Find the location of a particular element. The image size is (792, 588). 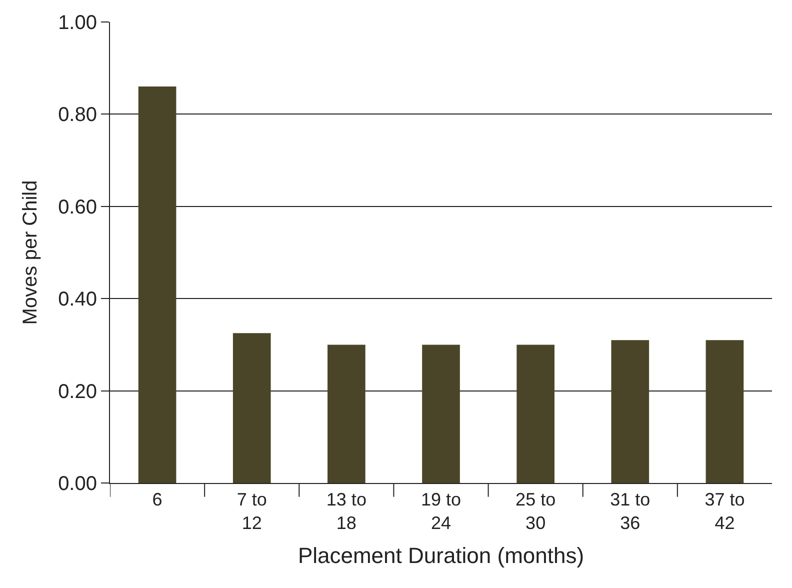

x-tick-label: 13 to 18 is located at coordinates (346, 511).